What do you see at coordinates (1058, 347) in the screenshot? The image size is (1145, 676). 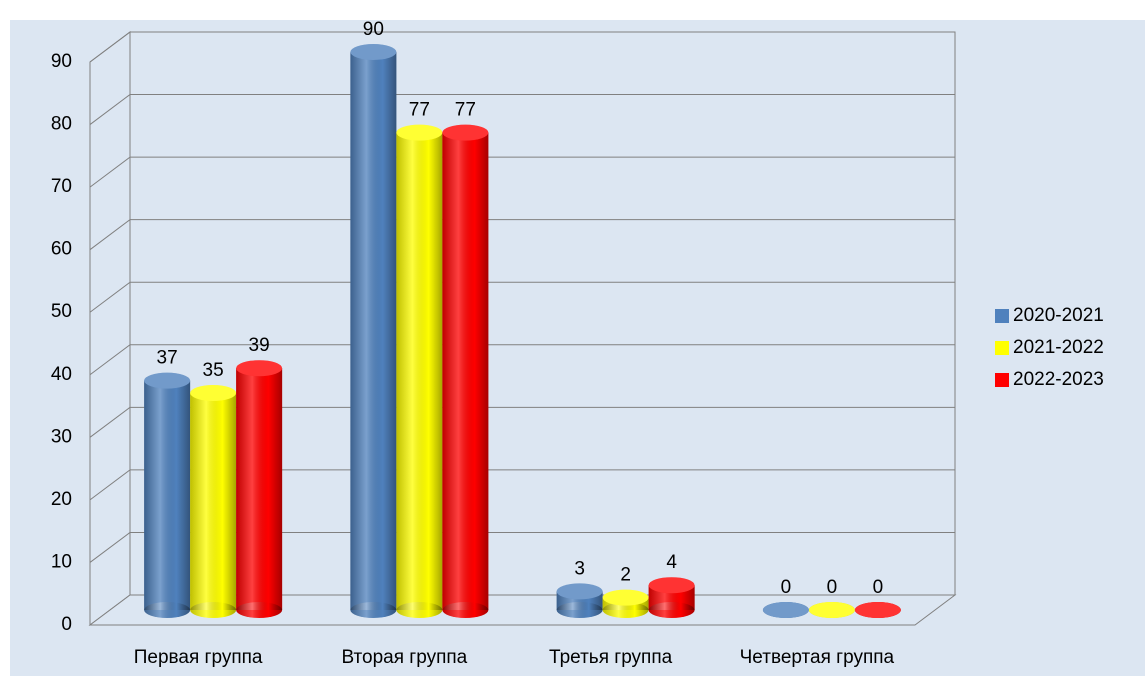 I see `legend-label: 2021-2022` at bounding box center [1058, 347].